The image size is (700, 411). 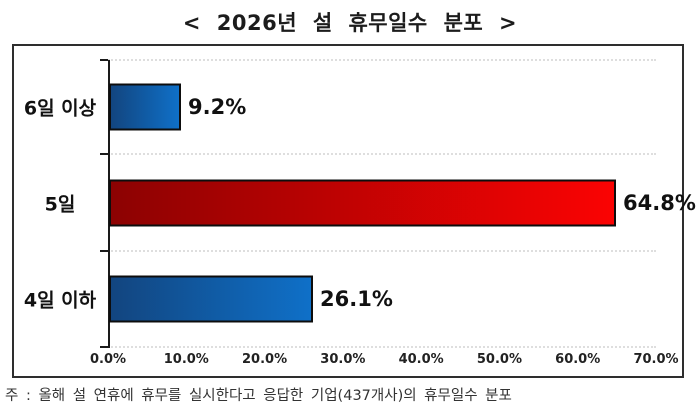 I want to click on value-label-2: 26.1%, so click(x=356, y=299).